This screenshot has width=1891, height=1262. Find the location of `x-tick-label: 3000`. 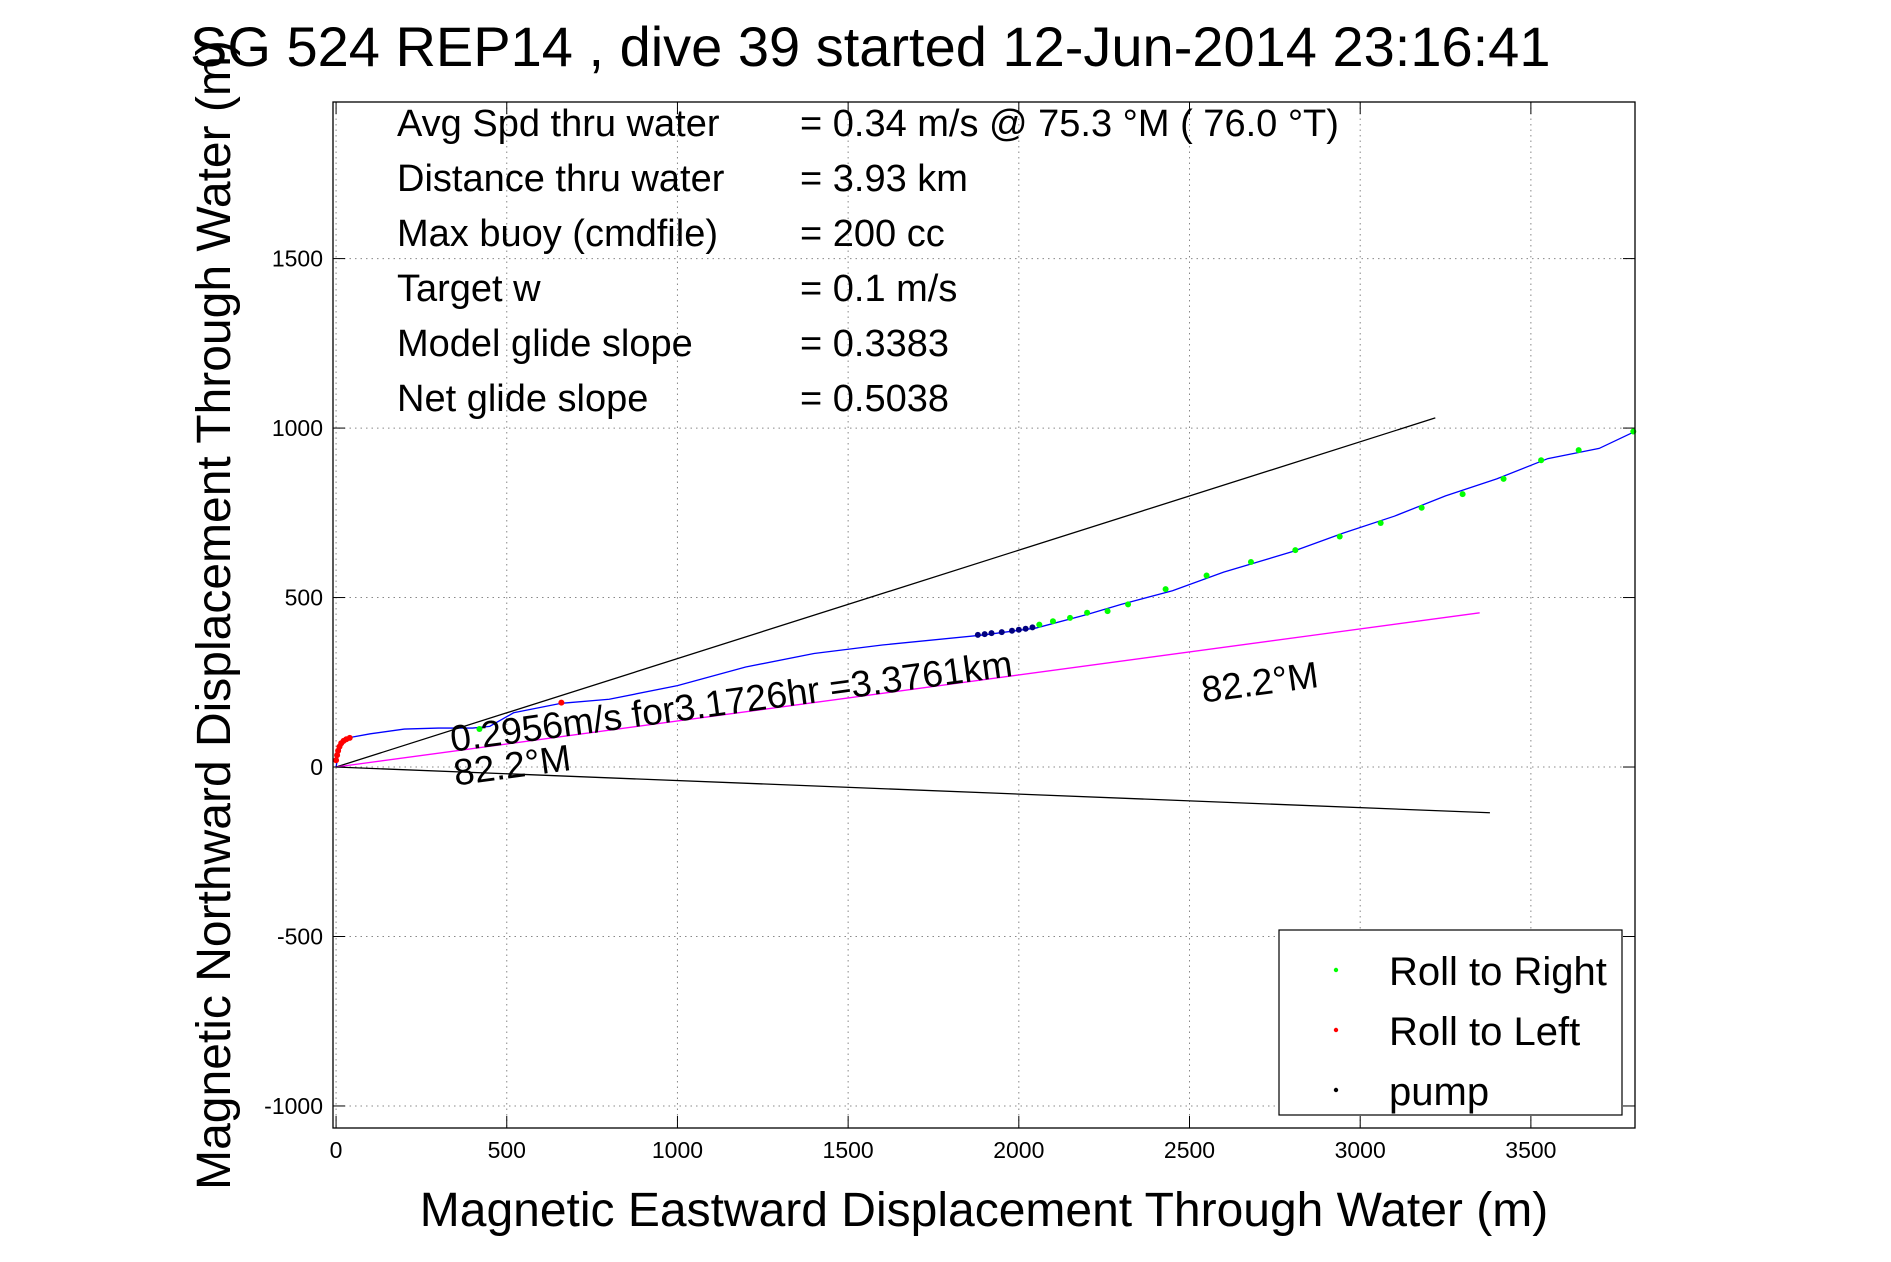

x-tick-label: 3000 is located at coordinates (1360, 1150).